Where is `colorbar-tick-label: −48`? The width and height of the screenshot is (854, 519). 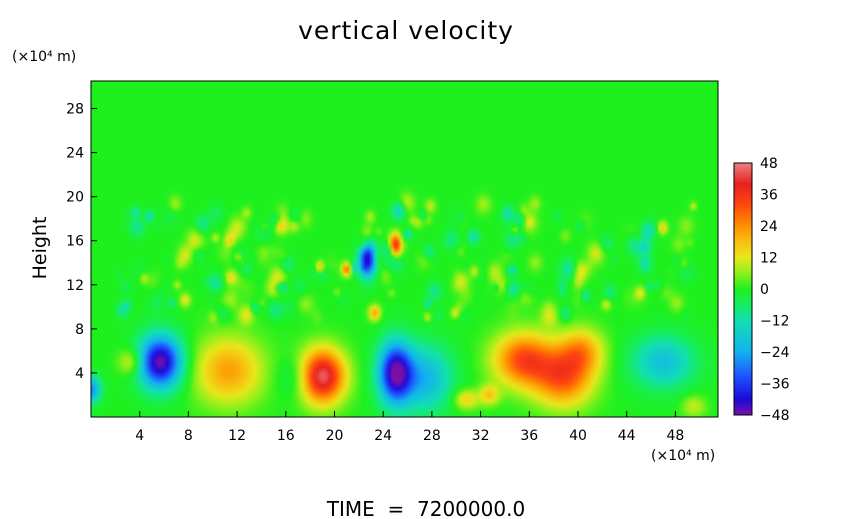 colorbar-tick-label: −48 is located at coordinates (775, 416).